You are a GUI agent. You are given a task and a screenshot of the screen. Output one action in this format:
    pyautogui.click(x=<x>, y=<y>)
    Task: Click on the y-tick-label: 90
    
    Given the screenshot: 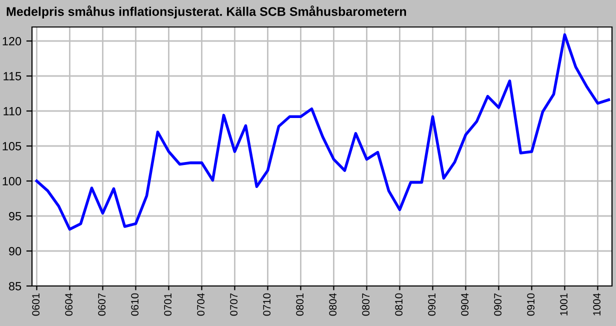 What is the action you would take?
    pyautogui.click(x=15, y=251)
    